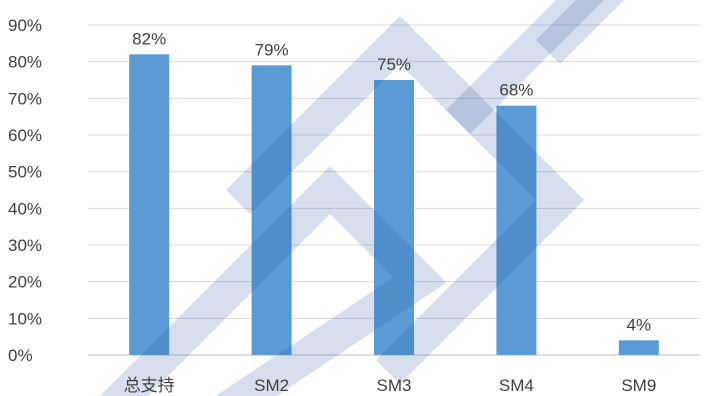 This screenshot has width=704, height=396. What do you see at coordinates (25, 318) in the screenshot?
I see `y-tick-label: 10%` at bounding box center [25, 318].